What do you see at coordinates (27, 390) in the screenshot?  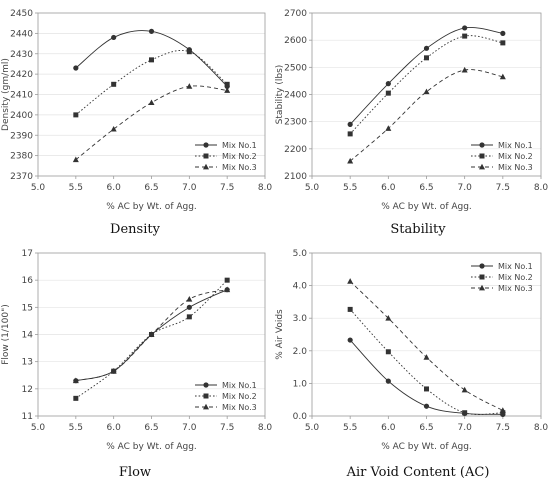 I see `y-tick-label: 12` at bounding box center [27, 390].